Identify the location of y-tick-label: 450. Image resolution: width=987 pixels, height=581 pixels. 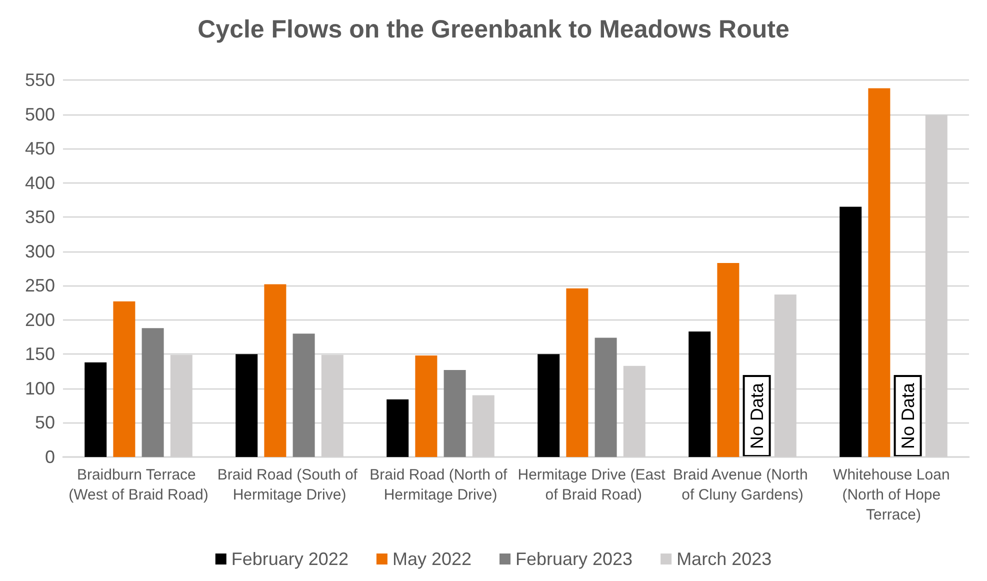
(39, 148).